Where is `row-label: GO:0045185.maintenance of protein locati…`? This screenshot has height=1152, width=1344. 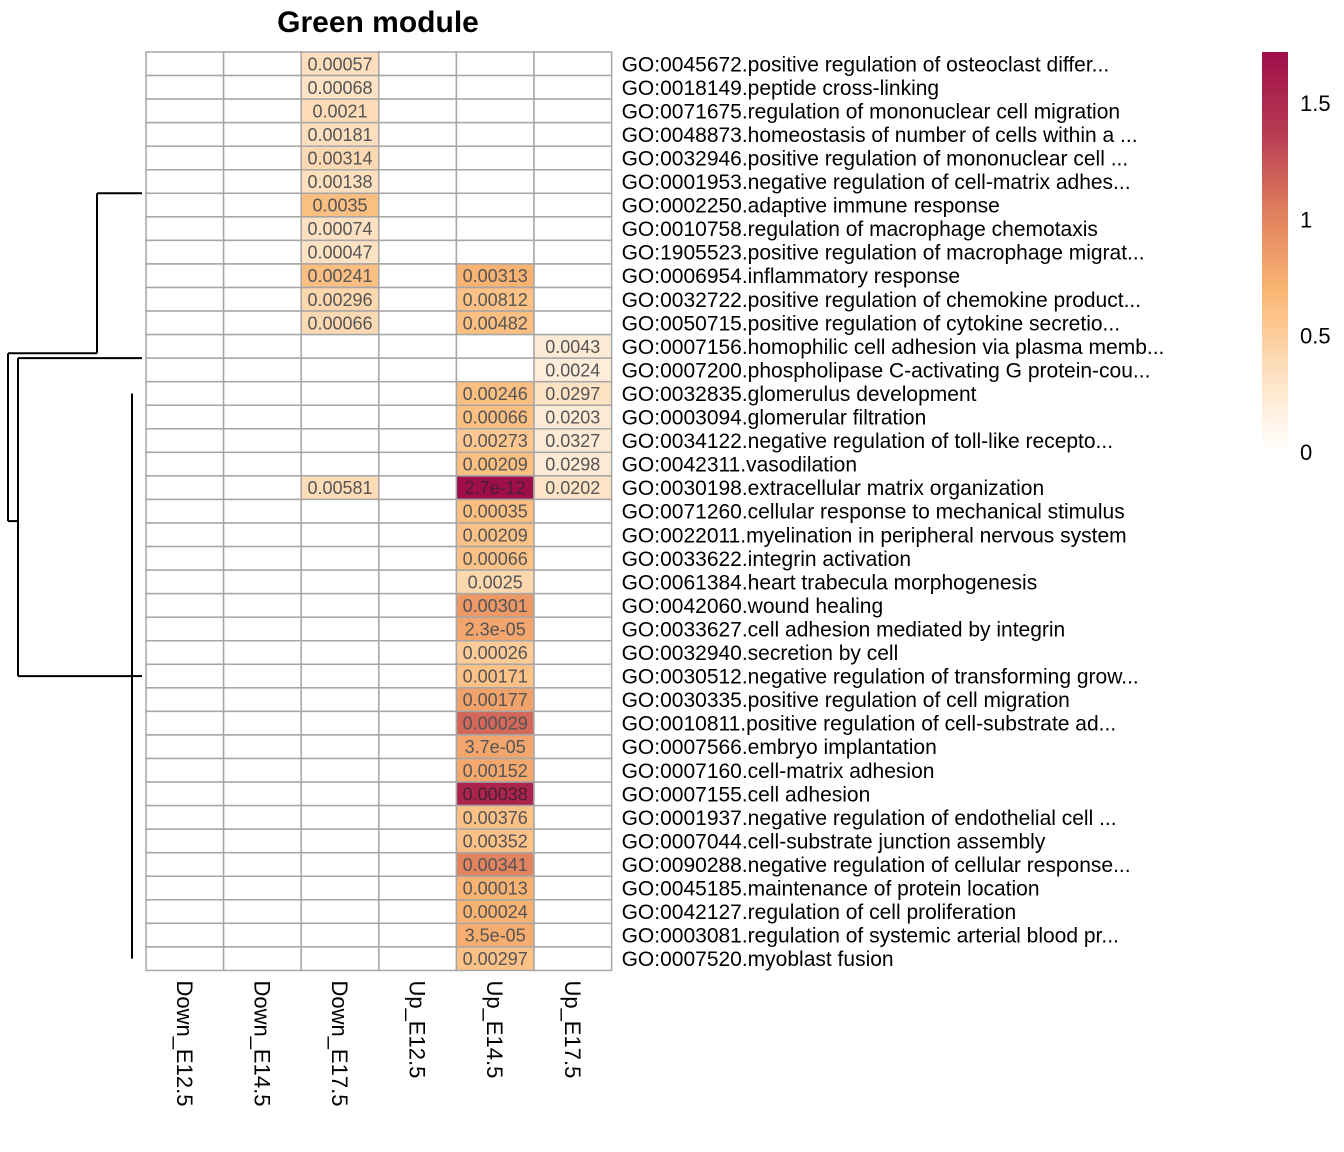
row-label: GO:0045185.maintenance of protein locati… is located at coordinates (831, 889).